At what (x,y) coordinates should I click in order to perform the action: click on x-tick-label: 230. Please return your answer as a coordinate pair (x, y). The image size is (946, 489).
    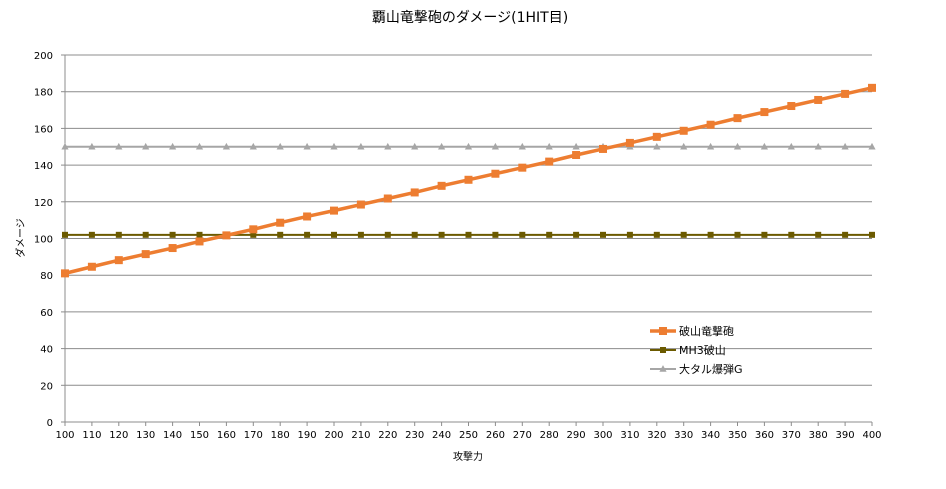
    Looking at the image, I should click on (414, 435).